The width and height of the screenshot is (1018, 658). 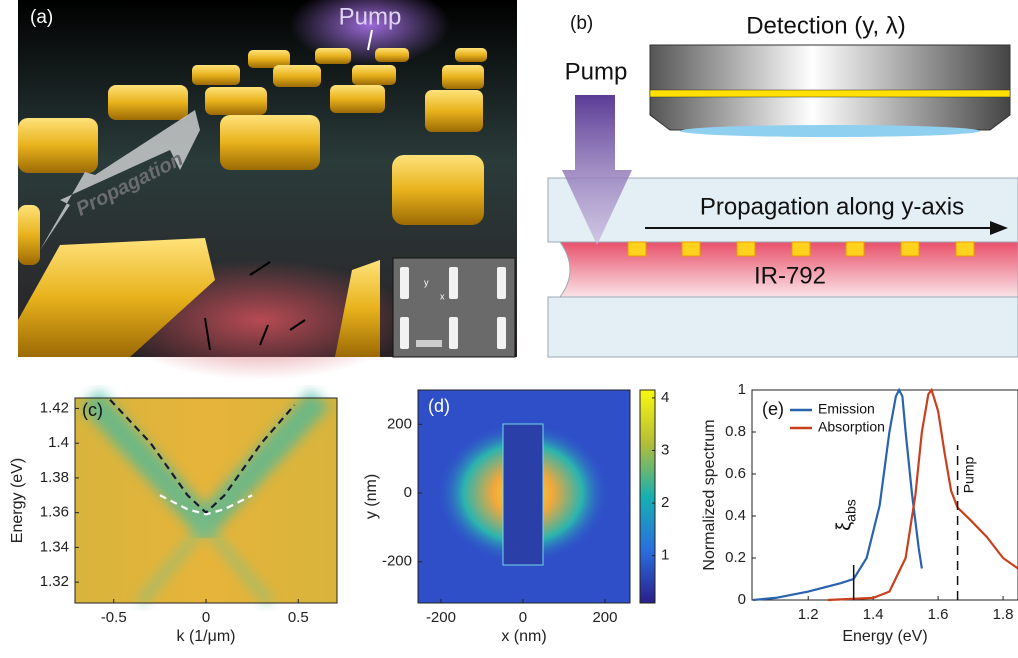 What do you see at coordinates (832, 206) in the screenshot?
I see `propagation-label: Propagation along y-axis` at bounding box center [832, 206].